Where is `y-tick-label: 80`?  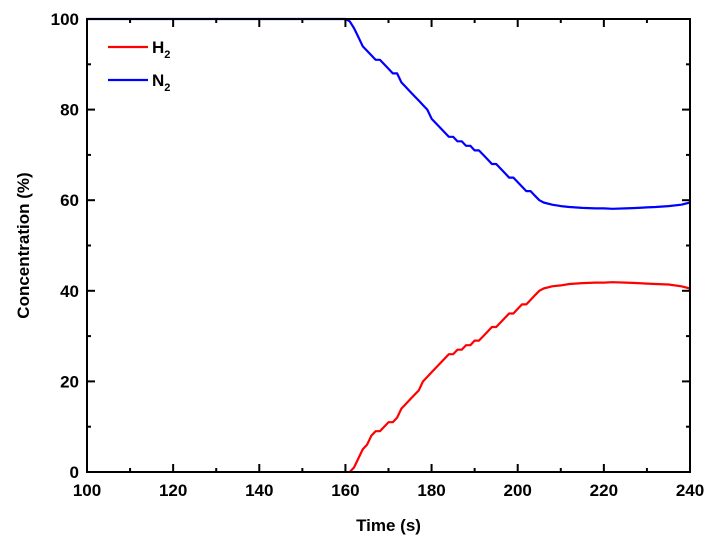
y-tick-label: 80 is located at coordinates (69, 110).